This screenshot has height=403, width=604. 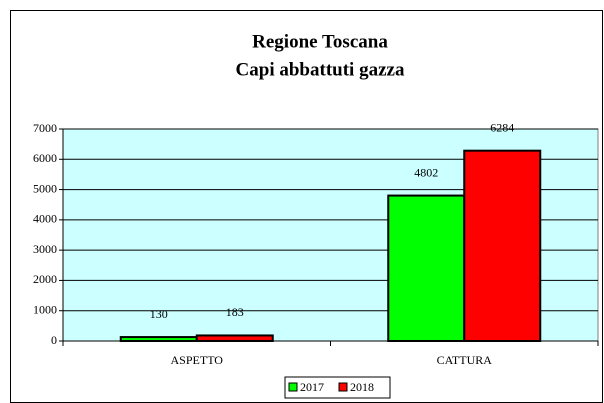 What do you see at coordinates (320, 41) in the screenshot?
I see `chart-title: Regione Toscana` at bounding box center [320, 41].